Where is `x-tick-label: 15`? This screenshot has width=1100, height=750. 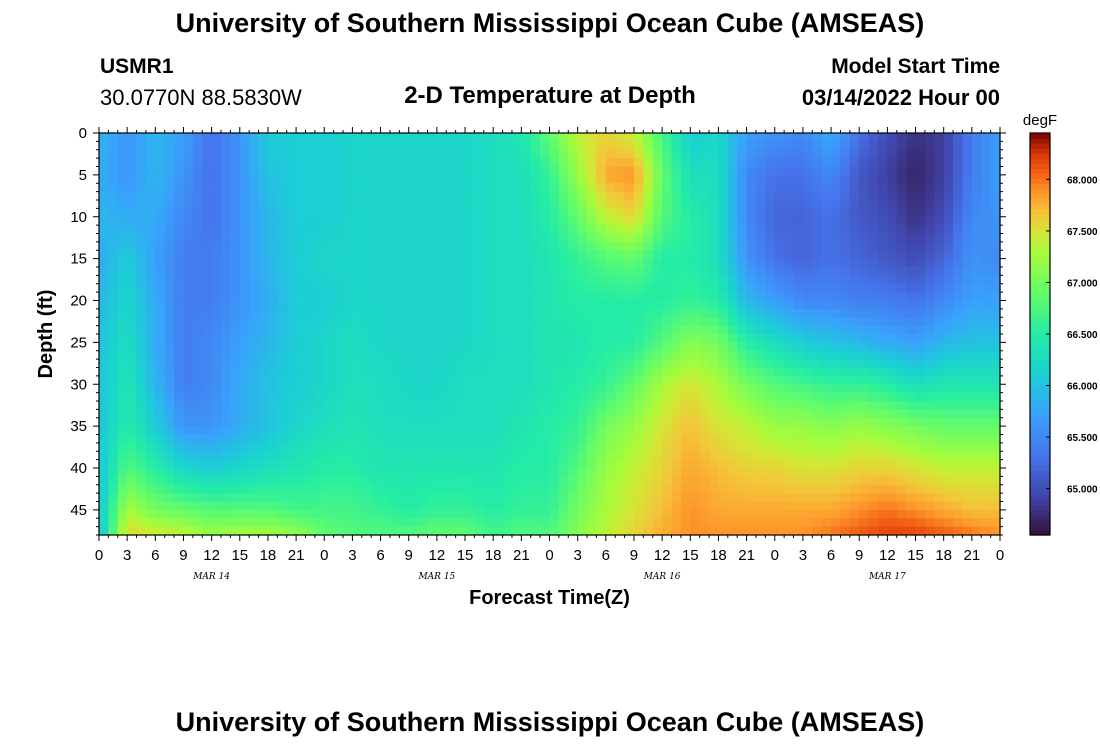
x-tick-label: 15 is located at coordinates (239, 555).